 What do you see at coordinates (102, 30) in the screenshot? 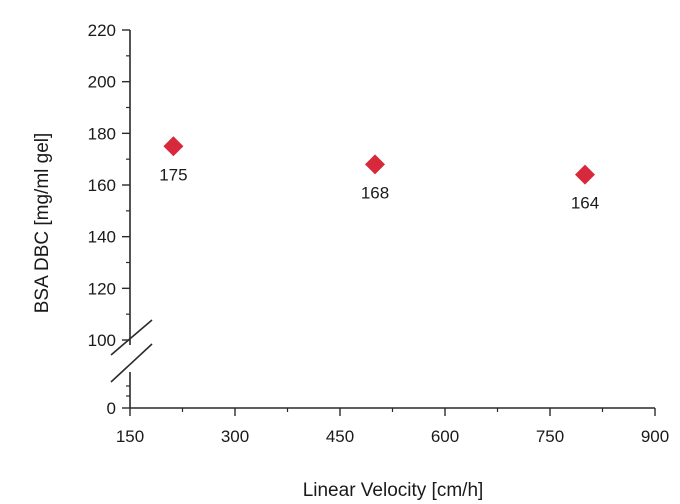
I see `y-tick-label: 220` at bounding box center [102, 30].